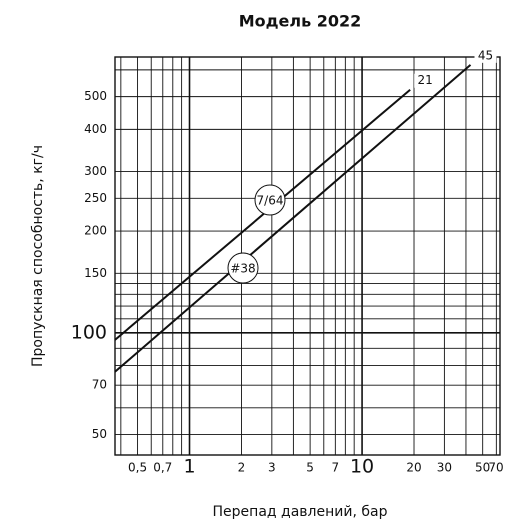 This screenshot has height=528, width=511. Describe the element at coordinates (272, 468) in the screenshot. I see `x-tick-label: 3` at that location.